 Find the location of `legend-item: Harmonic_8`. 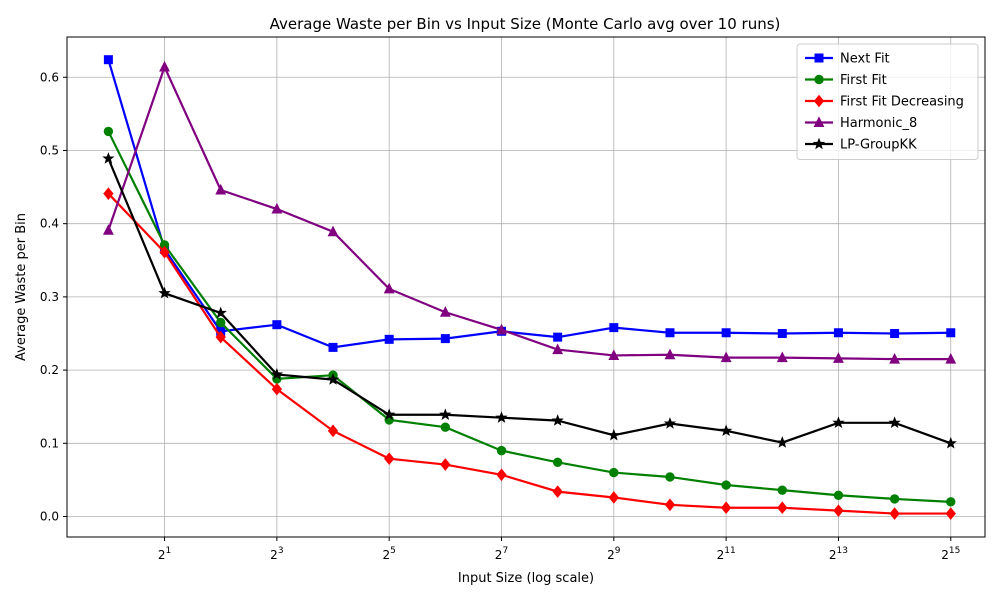

legend-item: Harmonic_8 is located at coordinates (861, 123).